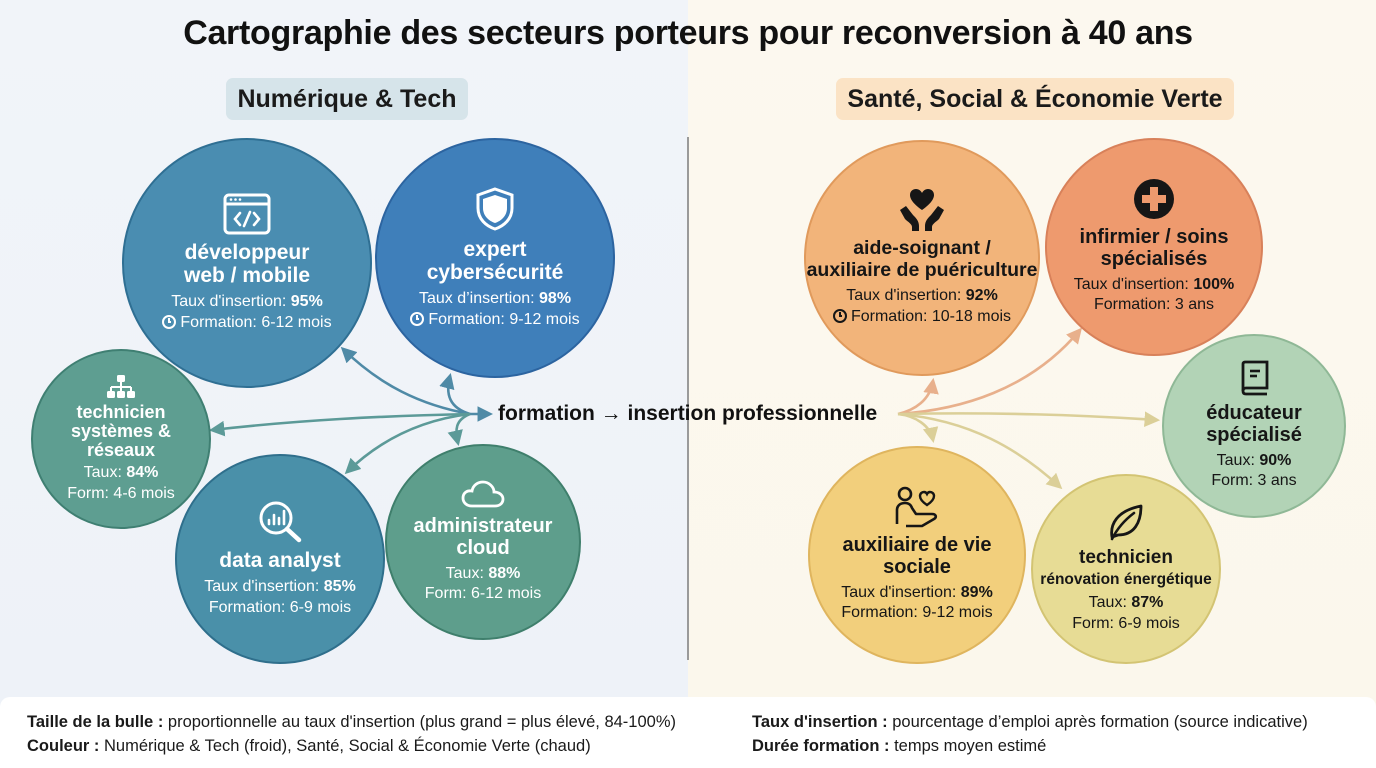 The width and height of the screenshot is (1376, 768). Describe the element at coordinates (280, 586) in the screenshot. I see `insertion-rate: Taux d'insertion: 85%` at that location.